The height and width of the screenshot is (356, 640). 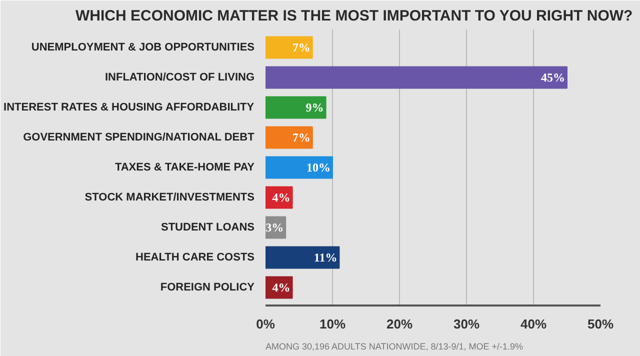 What do you see at coordinates (129, 108) in the screenshot?
I see `y-tick-label: INTEREST RATES & HOUSING AFFORDABILITY` at bounding box center [129, 108].